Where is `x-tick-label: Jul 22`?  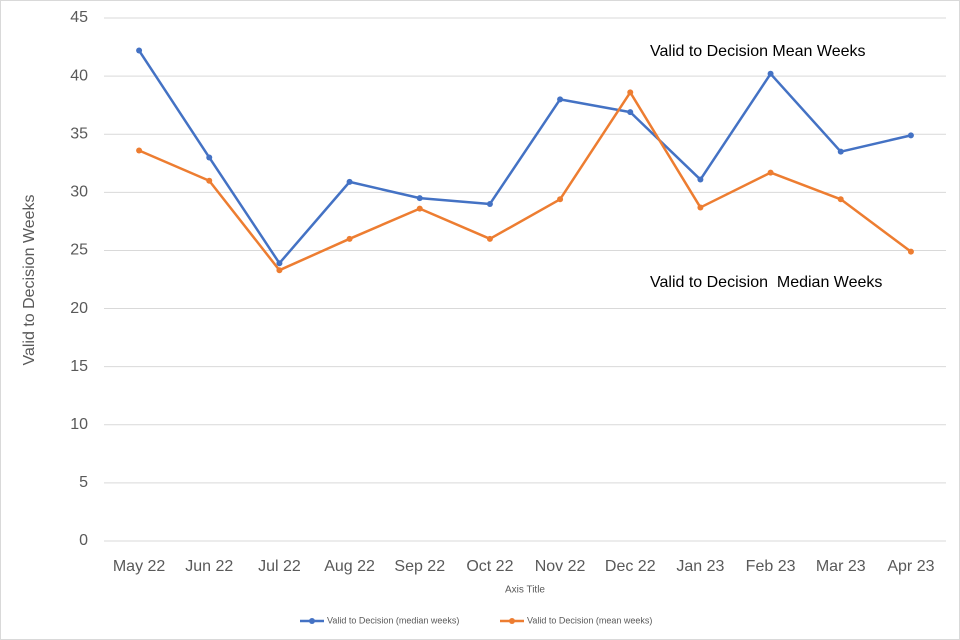 x-tick-label: Jul 22 is located at coordinates (279, 566).